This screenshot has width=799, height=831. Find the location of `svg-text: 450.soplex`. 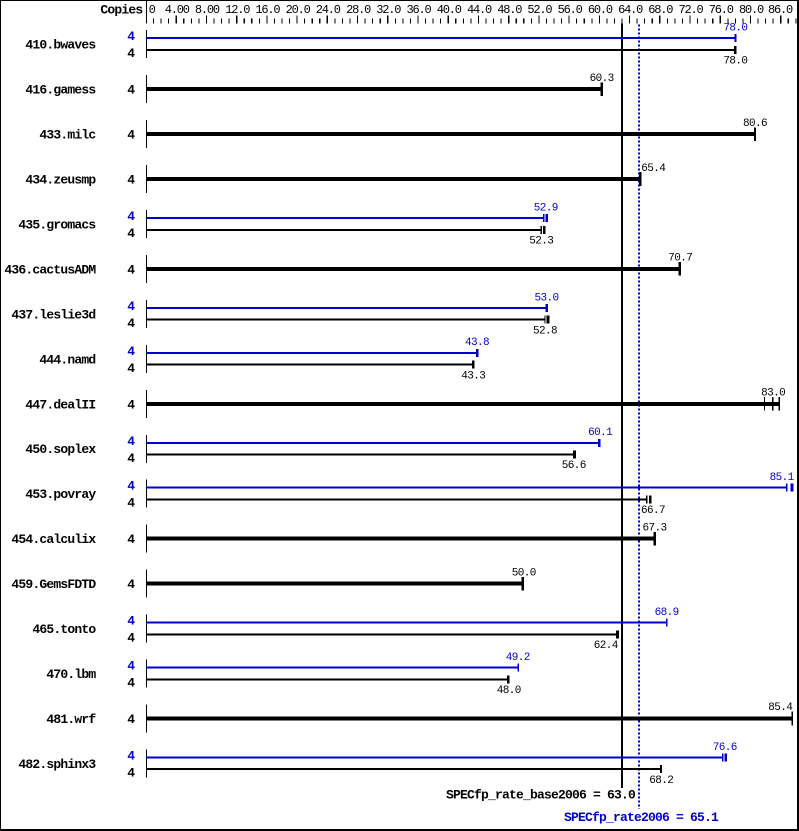

svg-text: 450.soplex is located at coordinates (60, 449).